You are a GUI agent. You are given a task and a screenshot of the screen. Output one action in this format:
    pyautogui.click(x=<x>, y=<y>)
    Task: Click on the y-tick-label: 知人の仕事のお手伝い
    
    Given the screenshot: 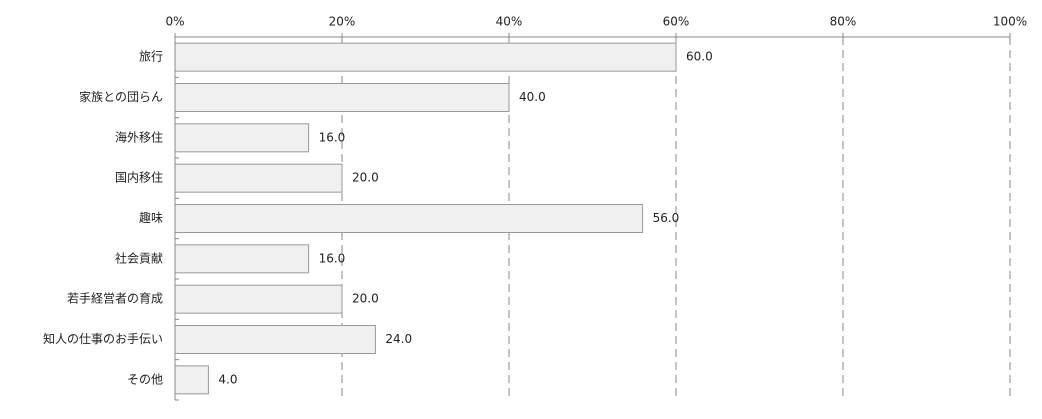 What is the action you would take?
    pyautogui.click(x=103, y=339)
    